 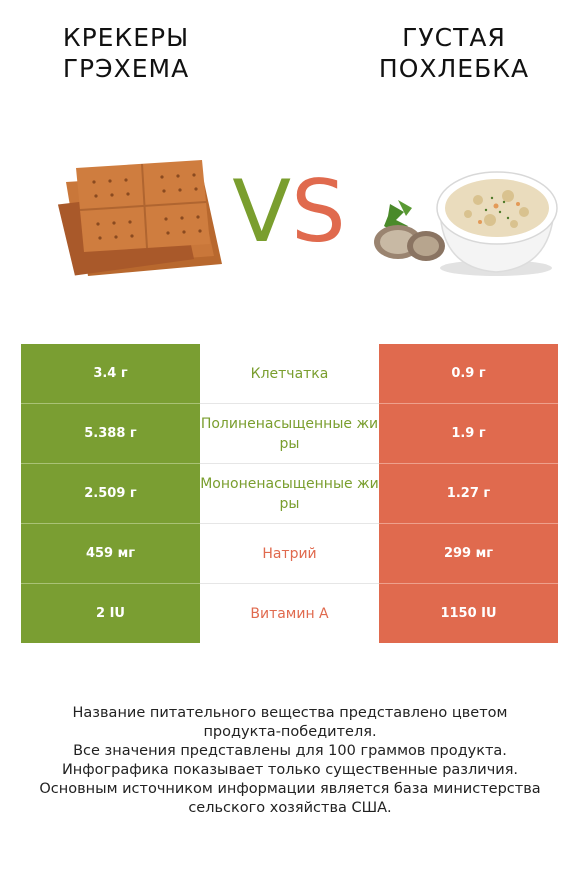 I want to click on left-value-cell: 3.4 г, so click(x=110, y=373).